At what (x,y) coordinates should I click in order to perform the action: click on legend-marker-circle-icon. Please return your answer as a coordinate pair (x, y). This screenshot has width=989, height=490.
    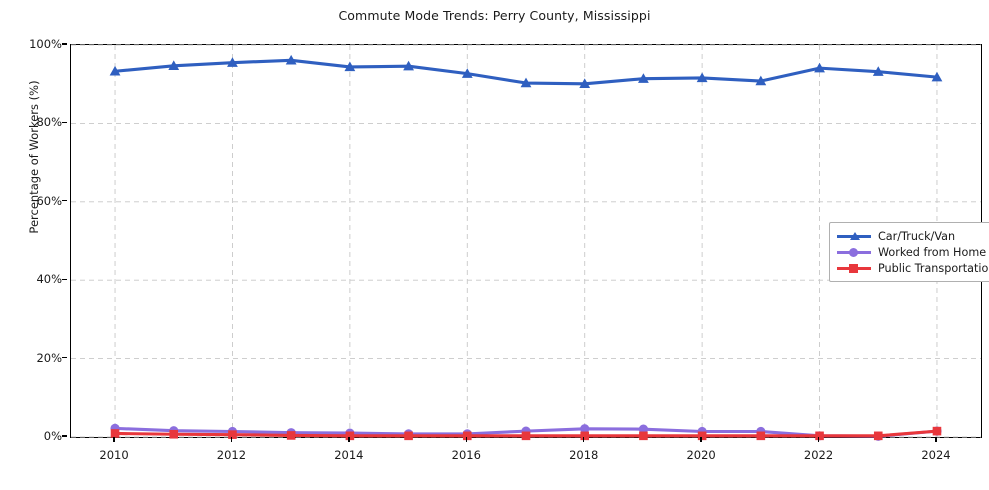
    Looking at the image, I should click on (853, 252).